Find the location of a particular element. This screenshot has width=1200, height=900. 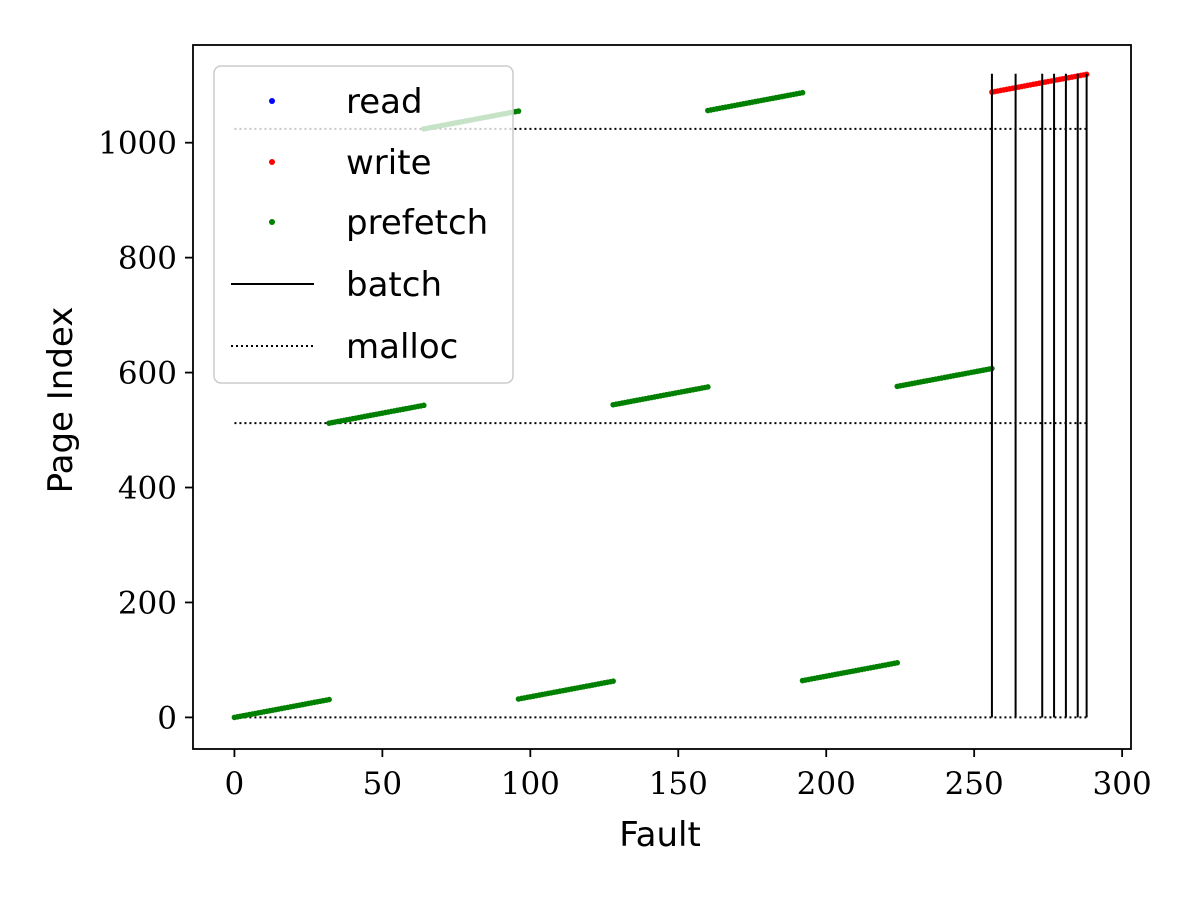

y-axis-label: Page Index is located at coordinates (61, 400).